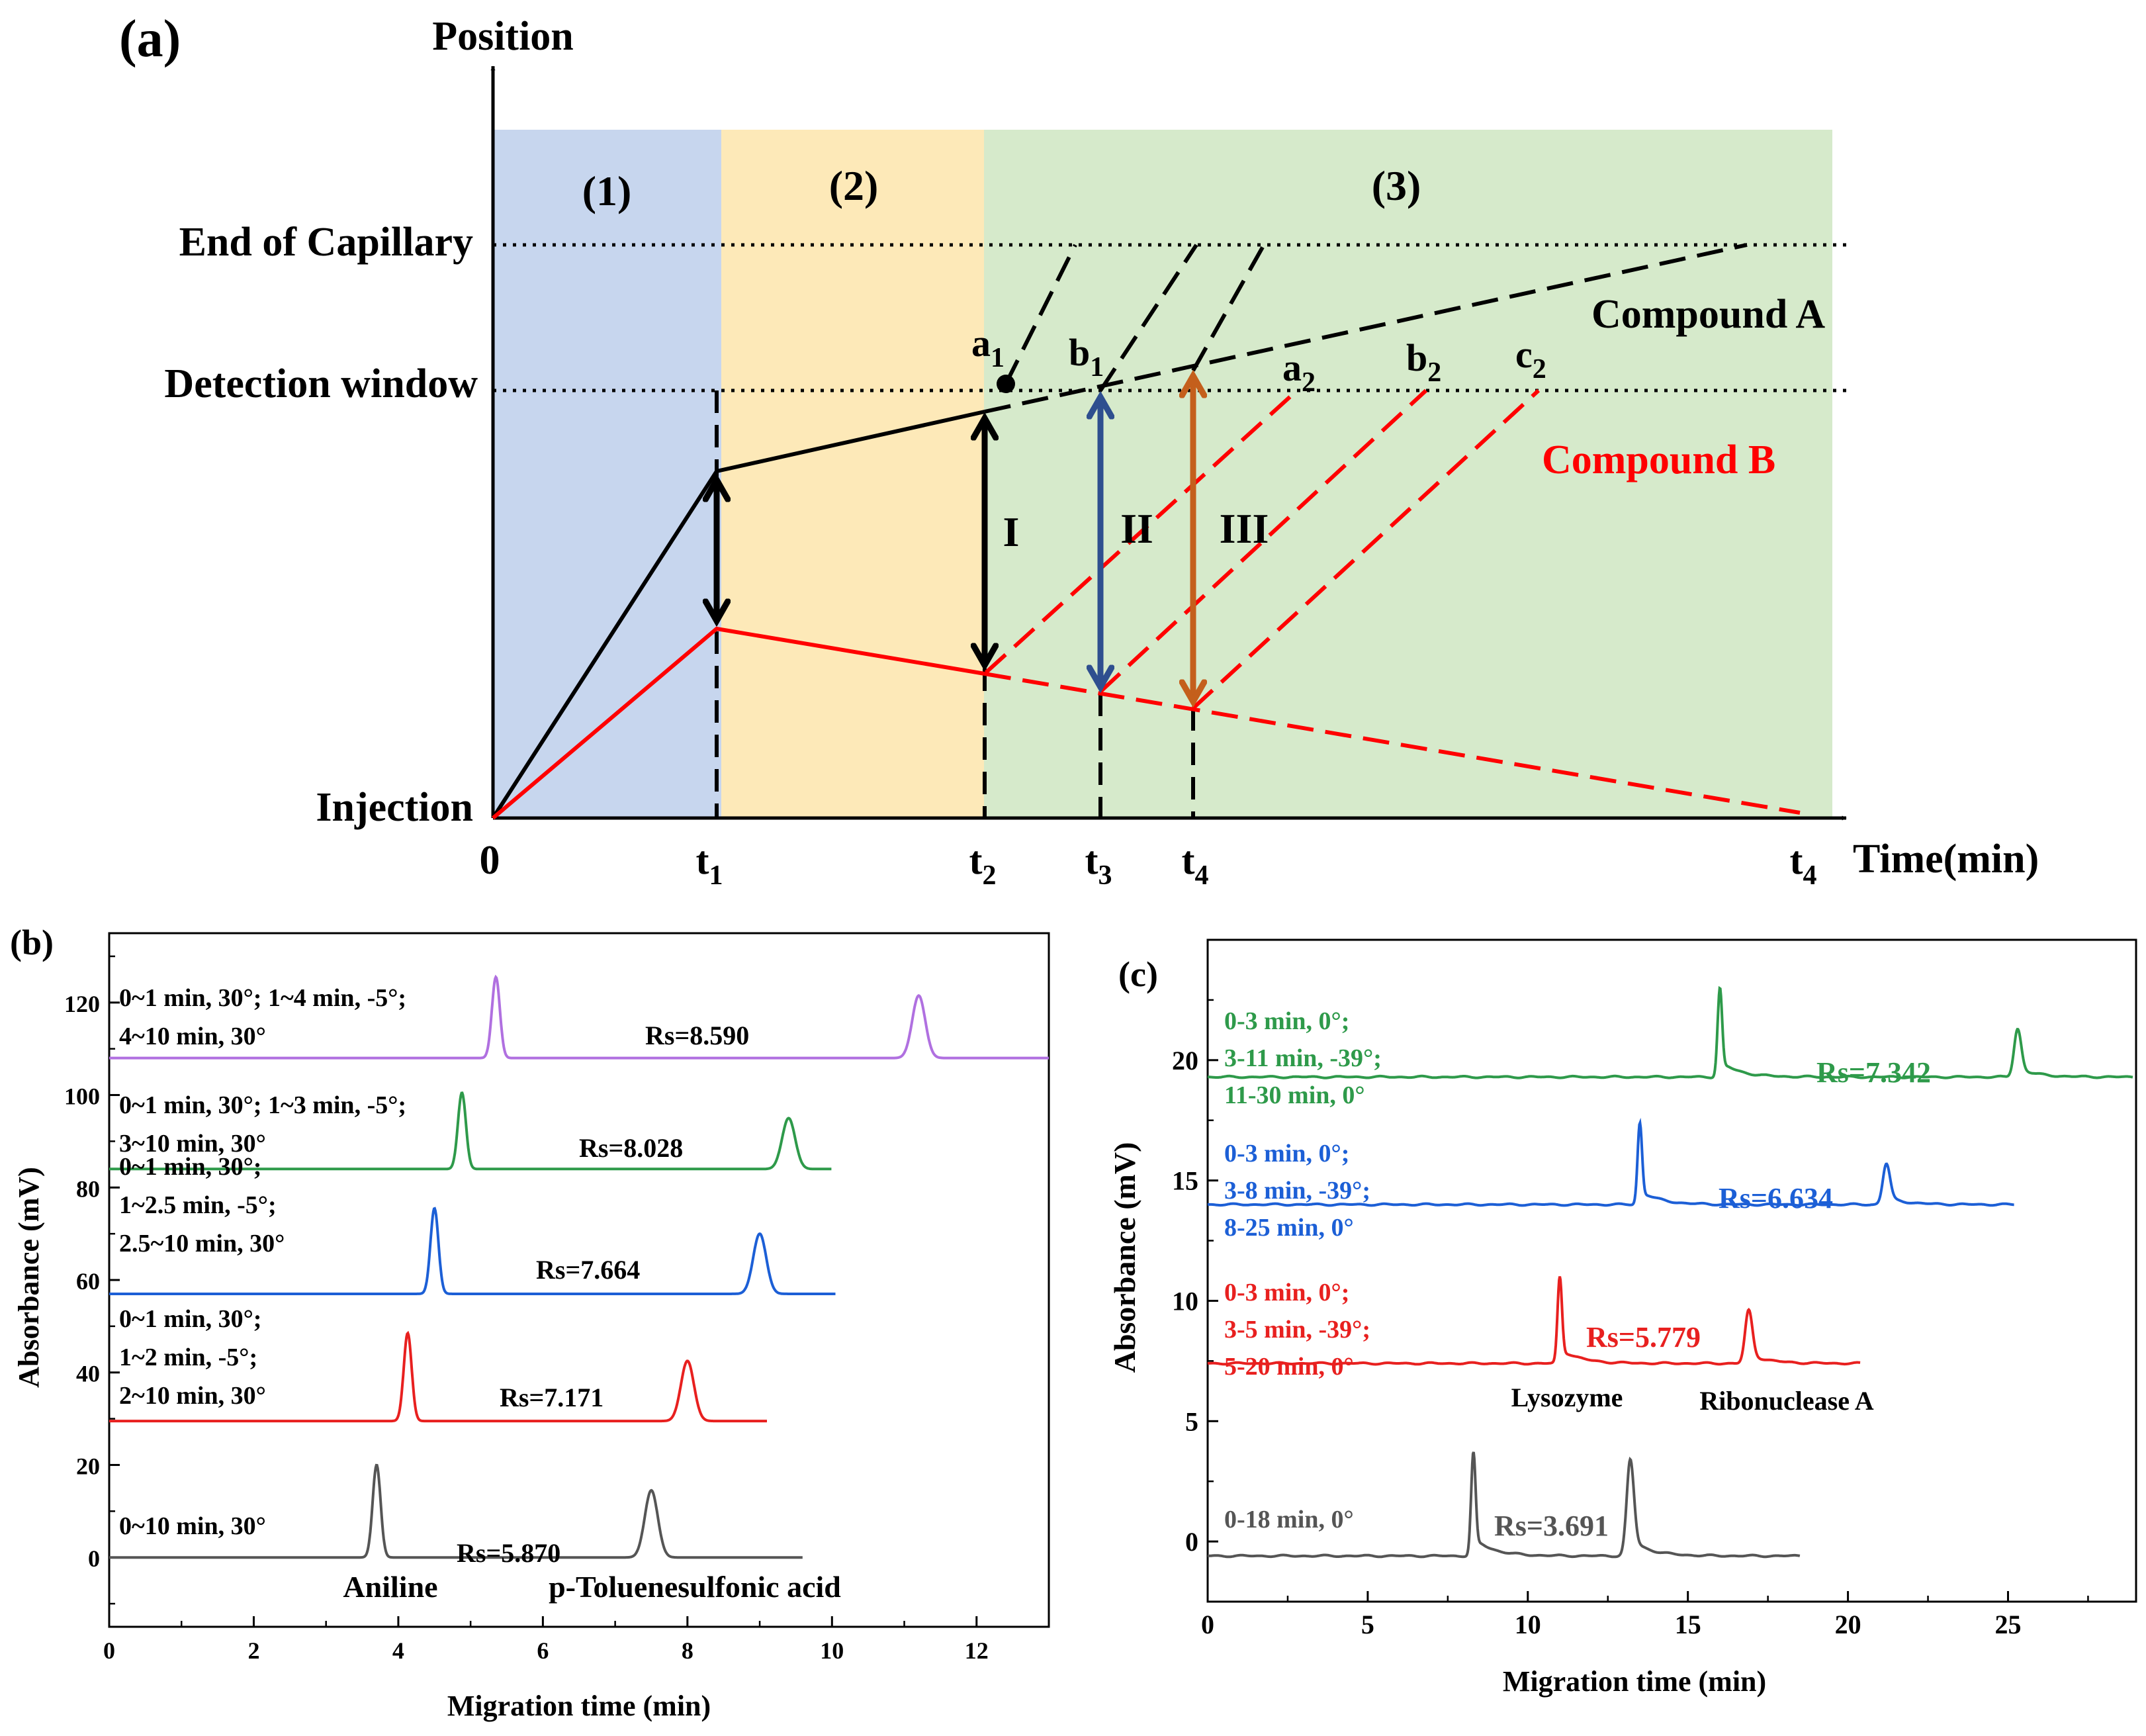 The width and height of the screenshot is (2146, 1736). What do you see at coordinates (588, 1270) in the screenshot?
I see `rs-label: Rs=7.664` at bounding box center [588, 1270].